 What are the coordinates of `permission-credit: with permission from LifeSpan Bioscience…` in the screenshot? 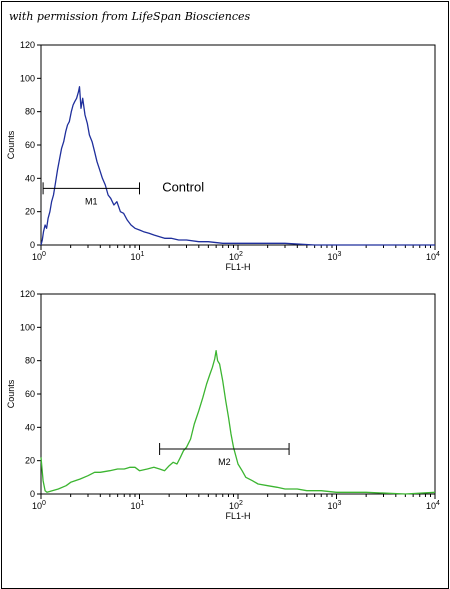 It's located at (130, 16).